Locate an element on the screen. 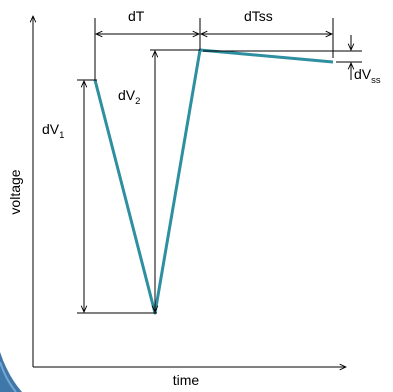  dt-label: dT is located at coordinates (136, 16).